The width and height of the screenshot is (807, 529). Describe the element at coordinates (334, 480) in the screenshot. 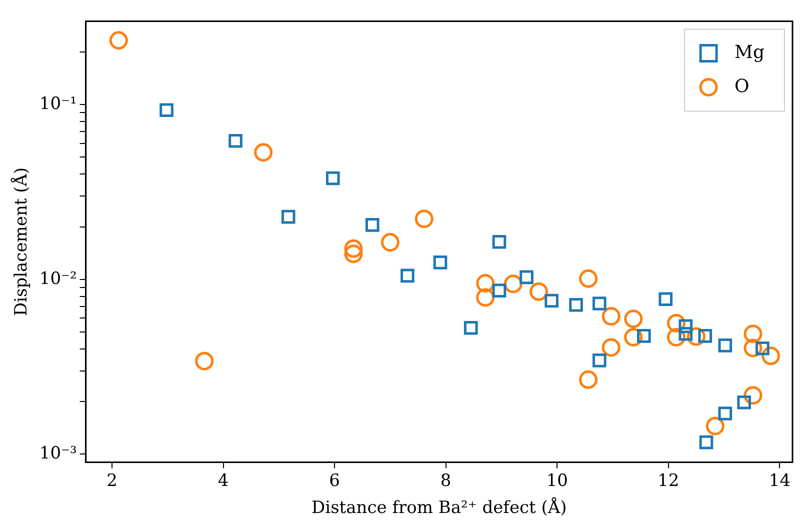

I see `x-tick-label: 6` at that location.